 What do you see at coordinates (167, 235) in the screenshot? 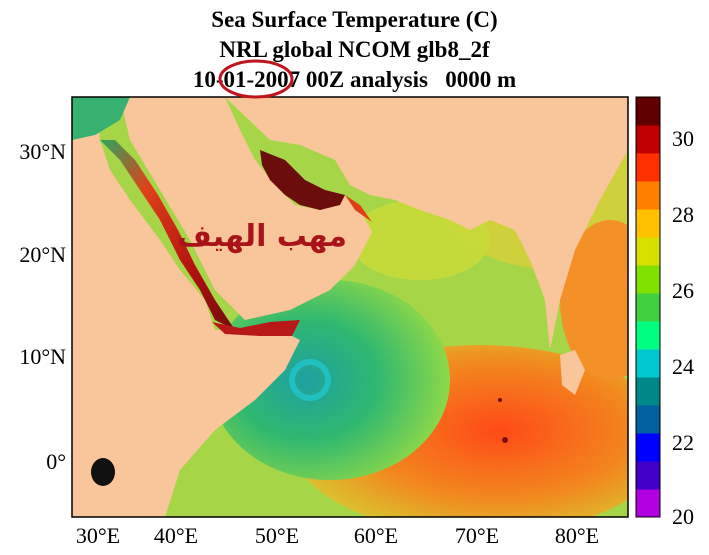
I see `red-sea` at bounding box center [167, 235].